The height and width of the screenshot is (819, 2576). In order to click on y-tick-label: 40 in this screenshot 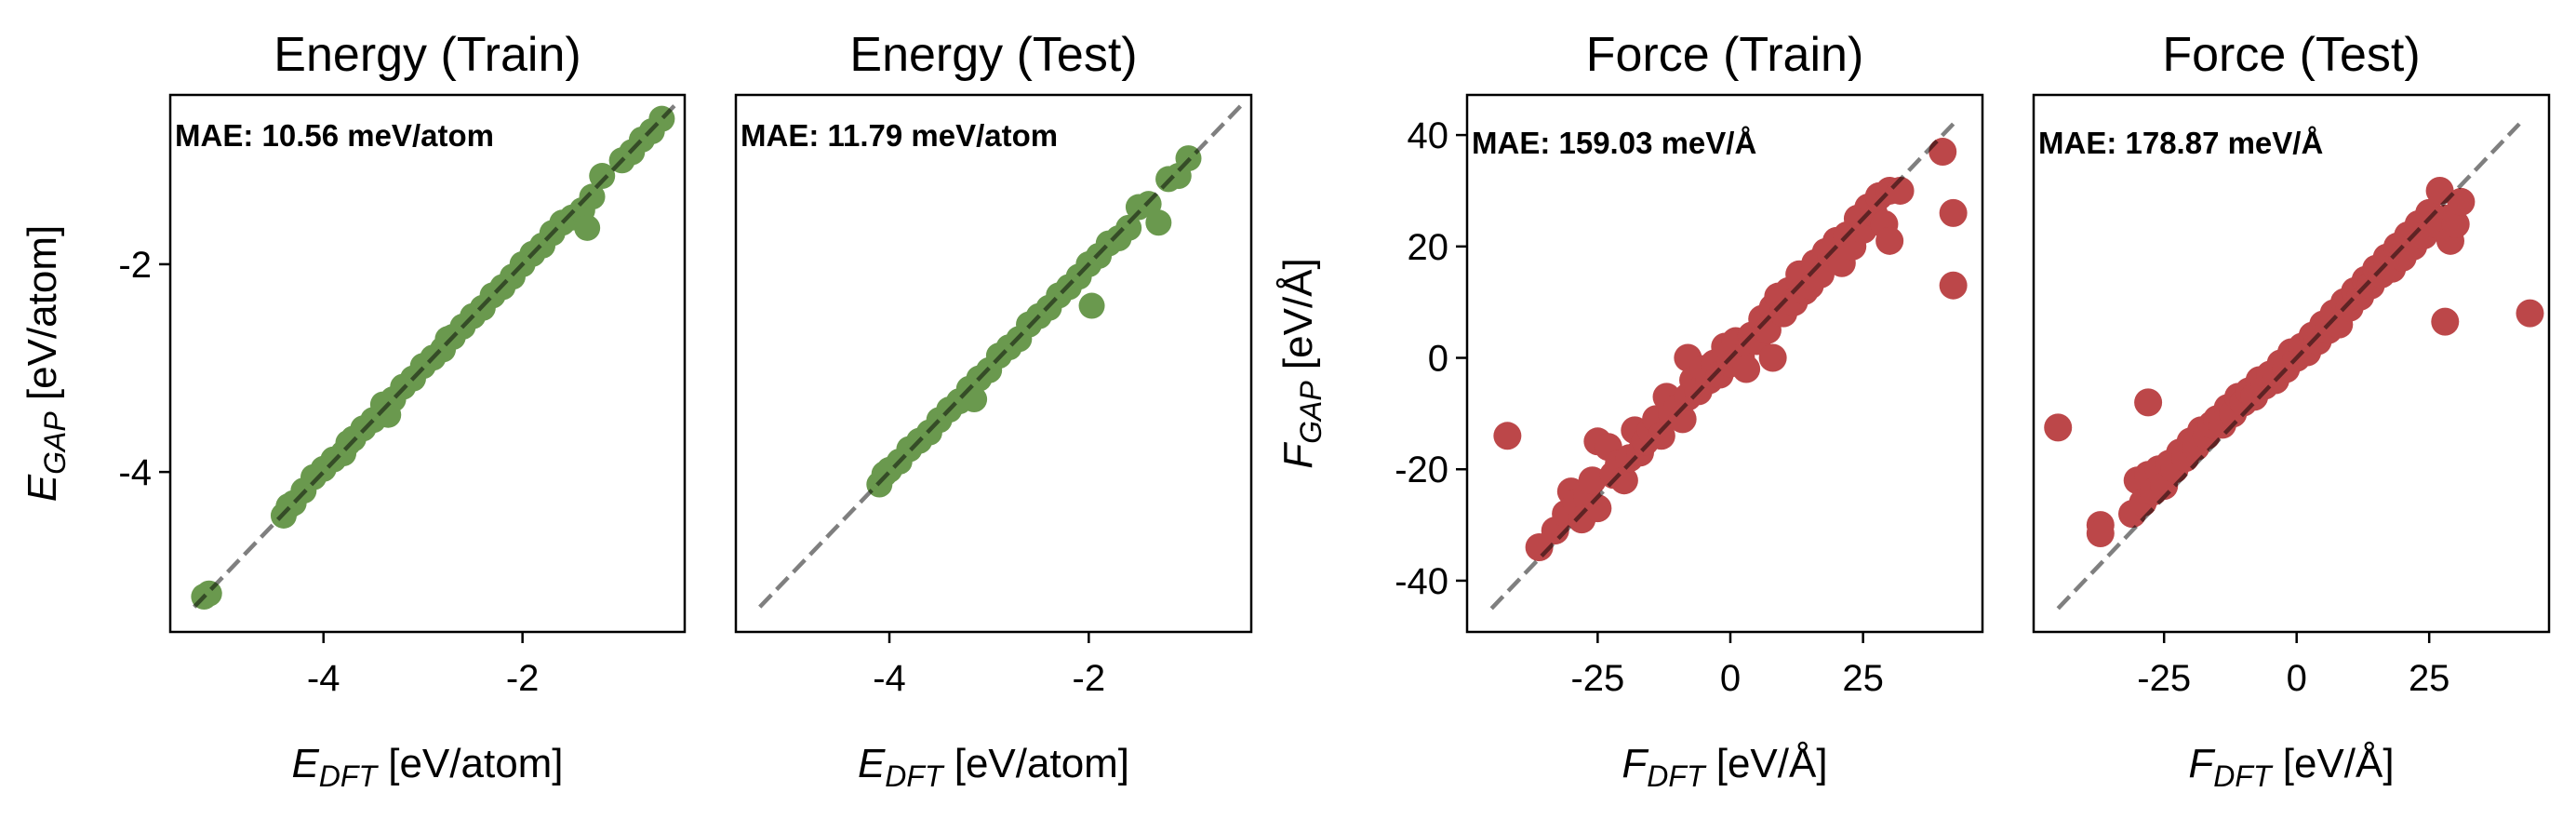, I will do `click(1428, 135)`.